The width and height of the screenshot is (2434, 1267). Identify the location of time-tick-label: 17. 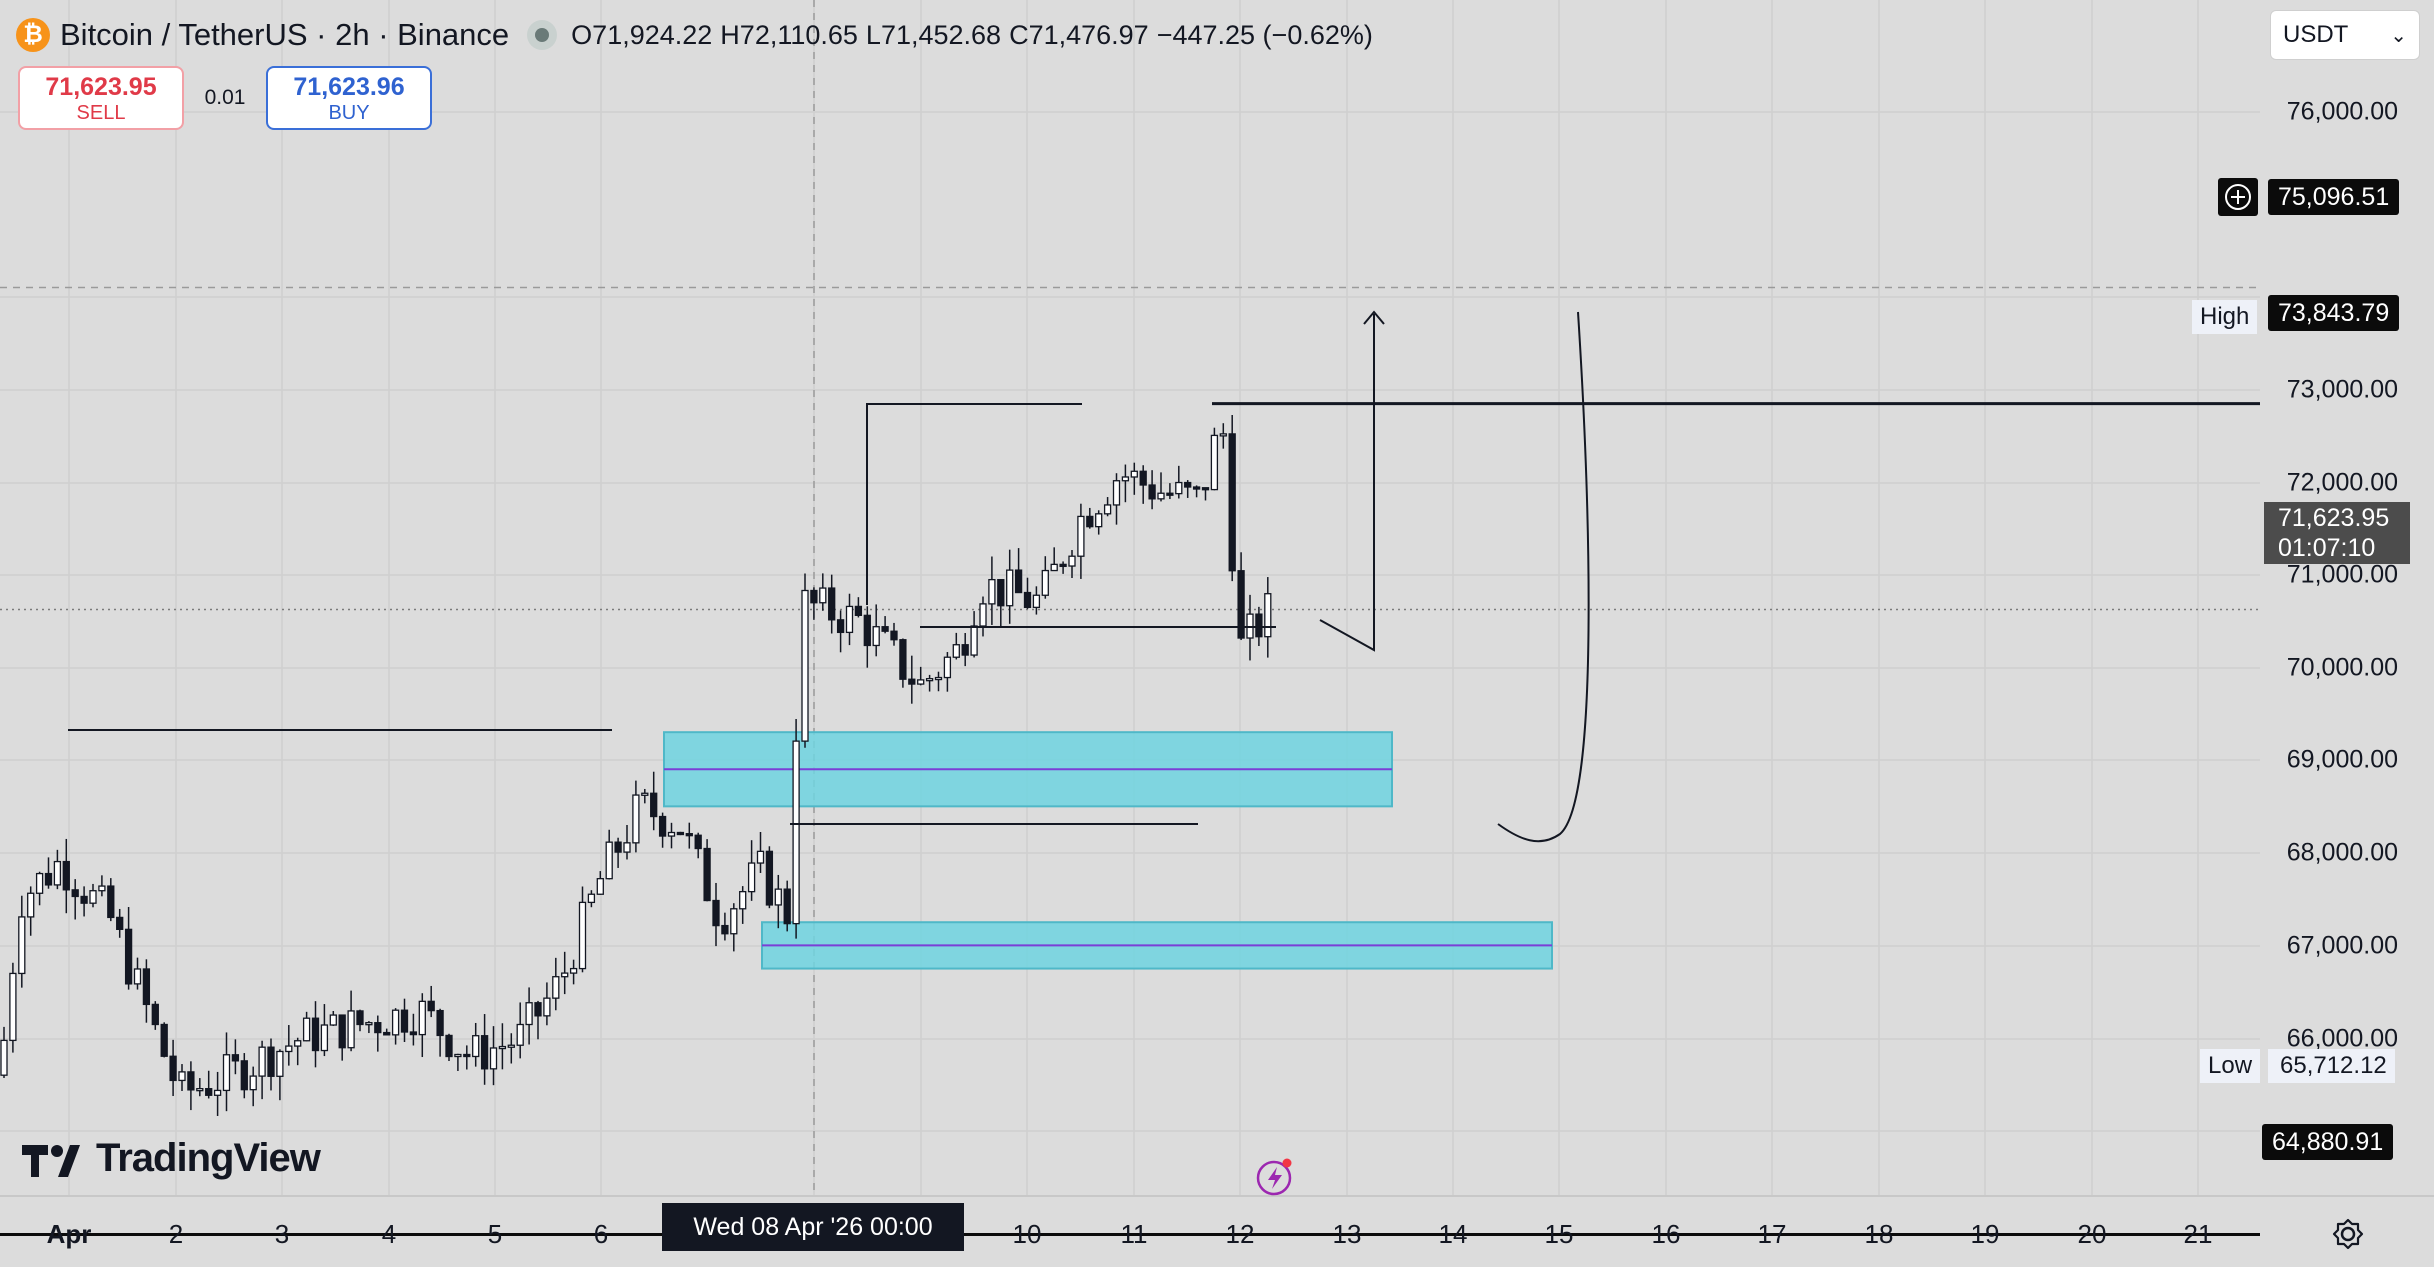
(1772, 1234).